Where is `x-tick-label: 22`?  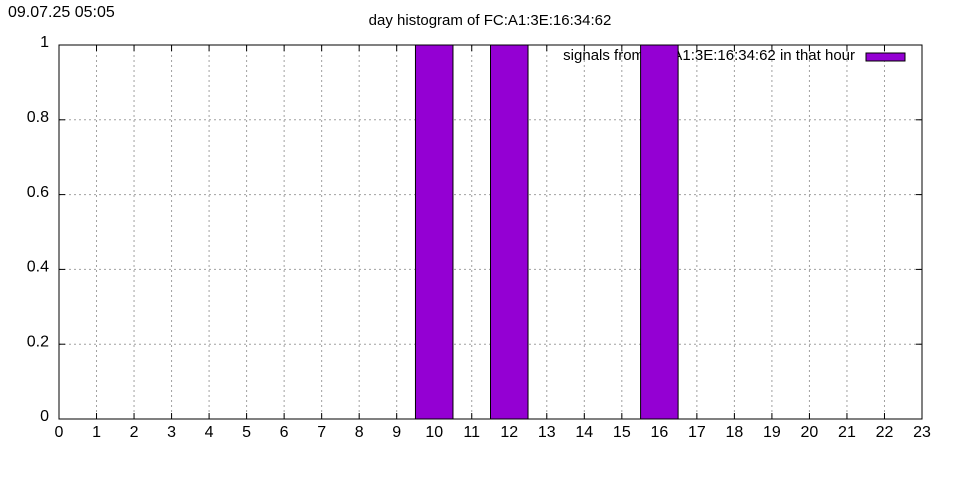 x-tick-label: 22 is located at coordinates (885, 432).